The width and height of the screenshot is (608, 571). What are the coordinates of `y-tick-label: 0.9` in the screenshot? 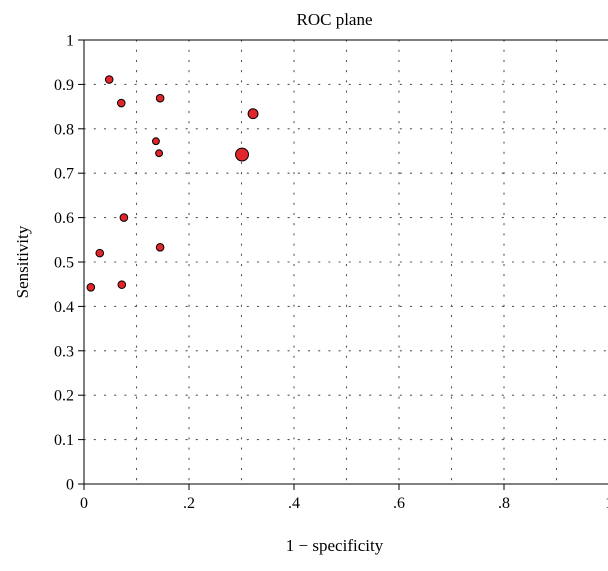 It's located at (64, 85).